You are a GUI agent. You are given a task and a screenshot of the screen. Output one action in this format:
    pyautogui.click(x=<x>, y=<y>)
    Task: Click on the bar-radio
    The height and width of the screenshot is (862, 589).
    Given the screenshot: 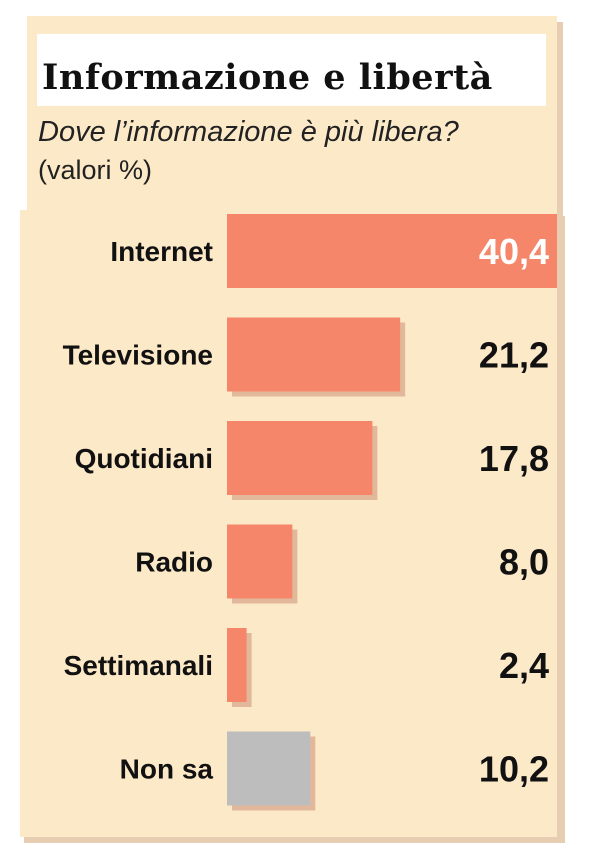 What is the action you would take?
    pyautogui.click(x=260, y=561)
    